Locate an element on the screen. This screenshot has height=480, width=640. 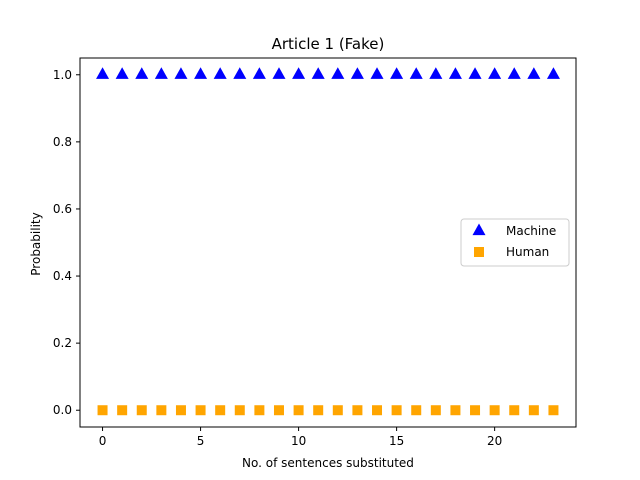
x-tick-label: 15 is located at coordinates (396, 441).